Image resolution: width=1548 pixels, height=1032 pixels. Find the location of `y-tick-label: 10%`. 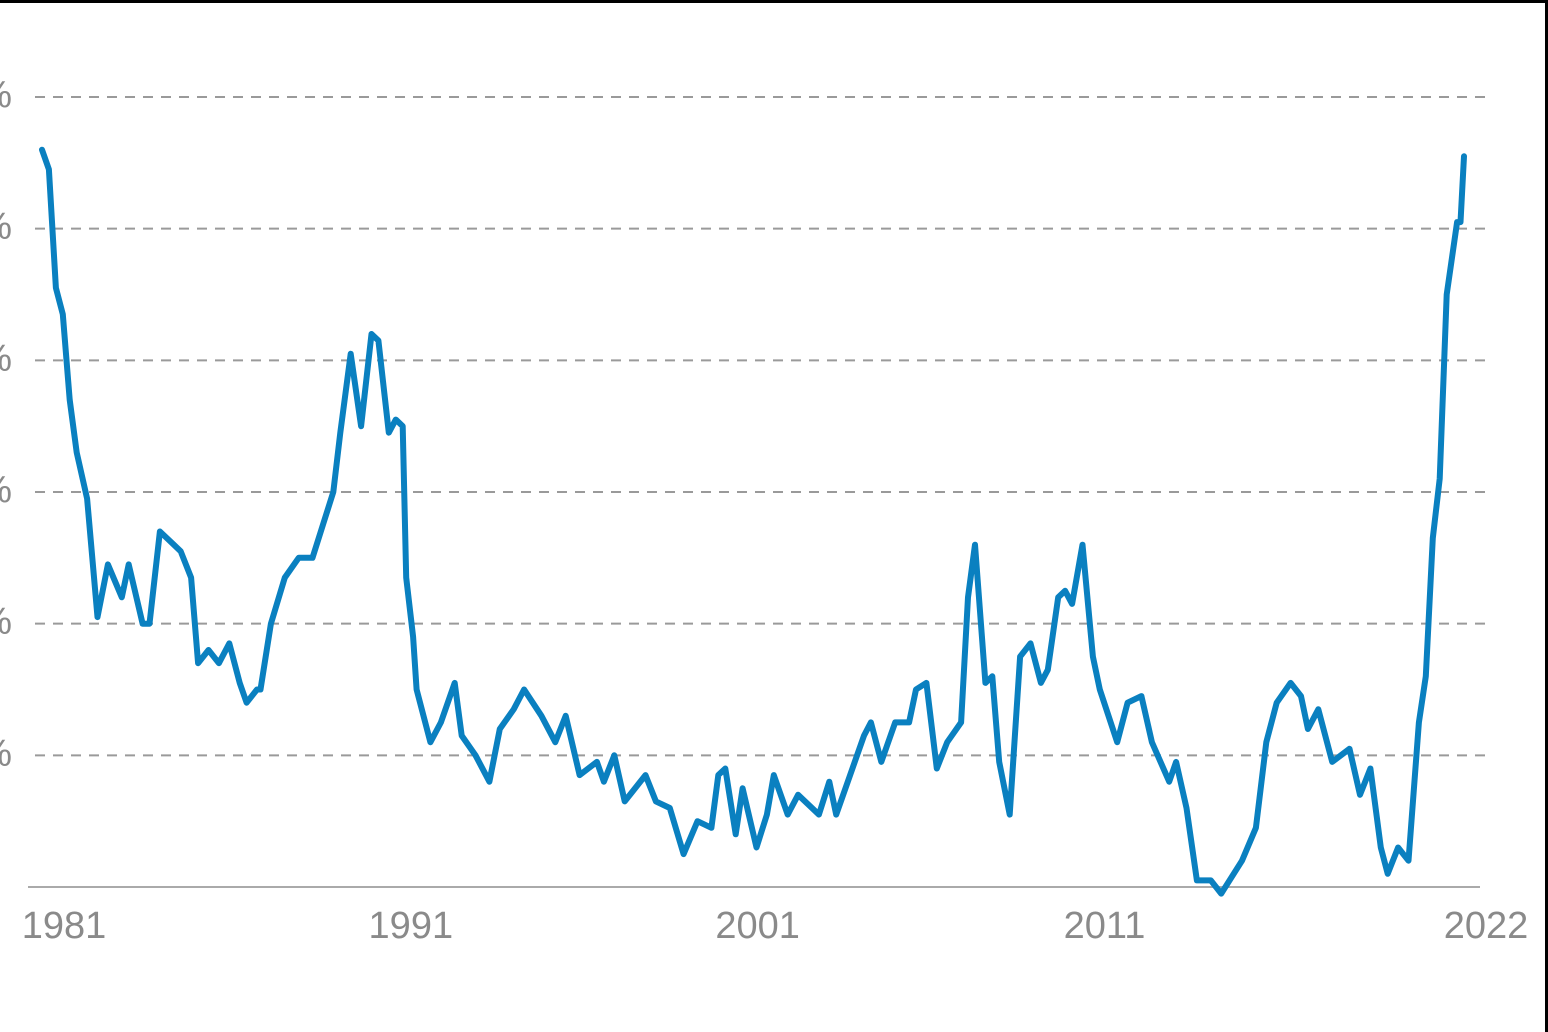

y-tick-label: 10% is located at coordinates (6, 227).